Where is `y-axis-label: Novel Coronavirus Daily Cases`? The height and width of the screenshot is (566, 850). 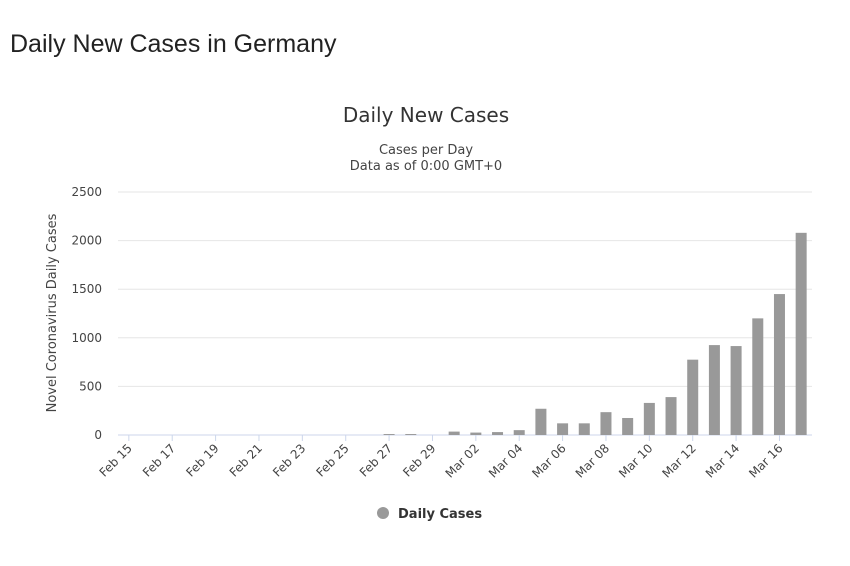 y-axis-label: Novel Coronavirus Daily Cases is located at coordinates (52, 312).